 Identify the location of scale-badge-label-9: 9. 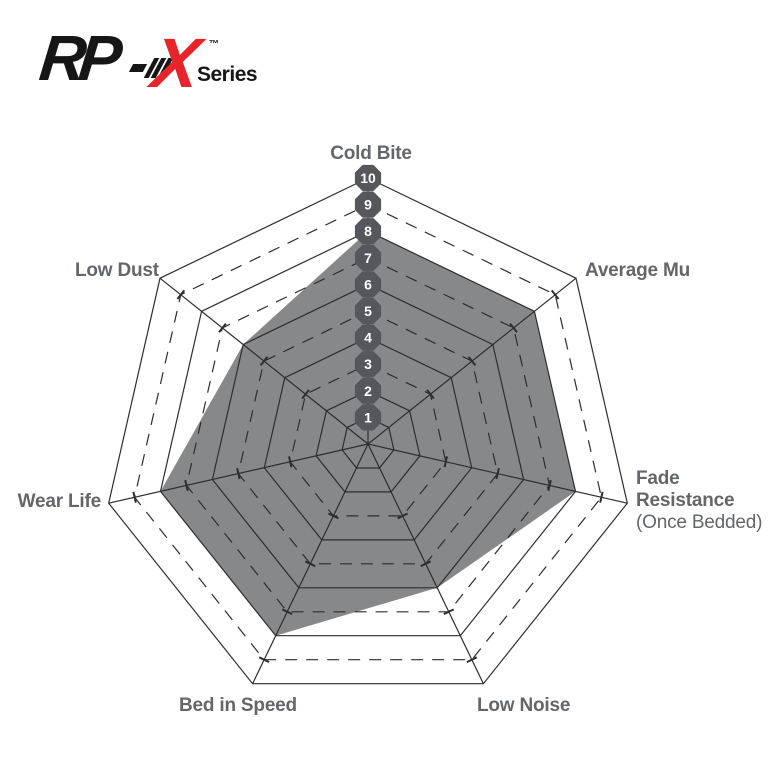
(368, 205).